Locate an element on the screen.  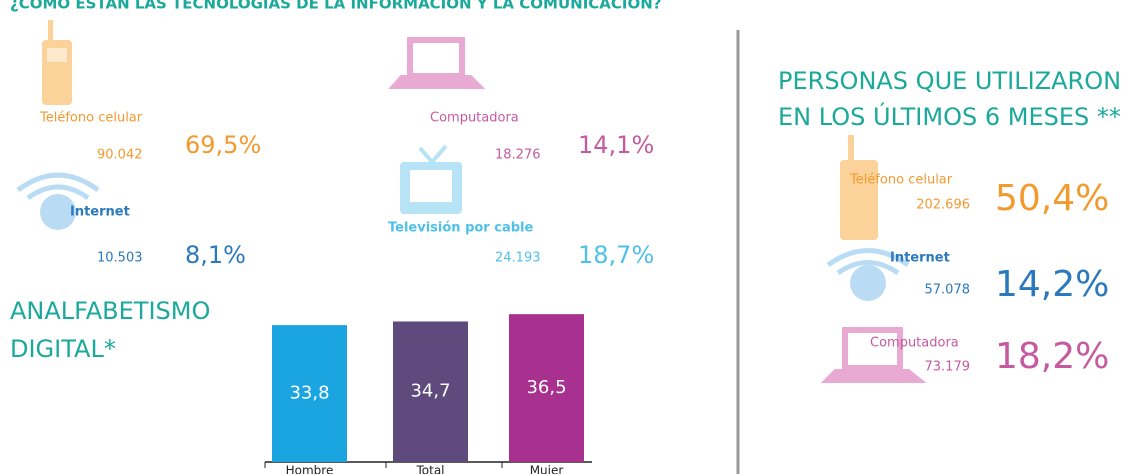
item-percent: 14,2% is located at coordinates (1052, 284).